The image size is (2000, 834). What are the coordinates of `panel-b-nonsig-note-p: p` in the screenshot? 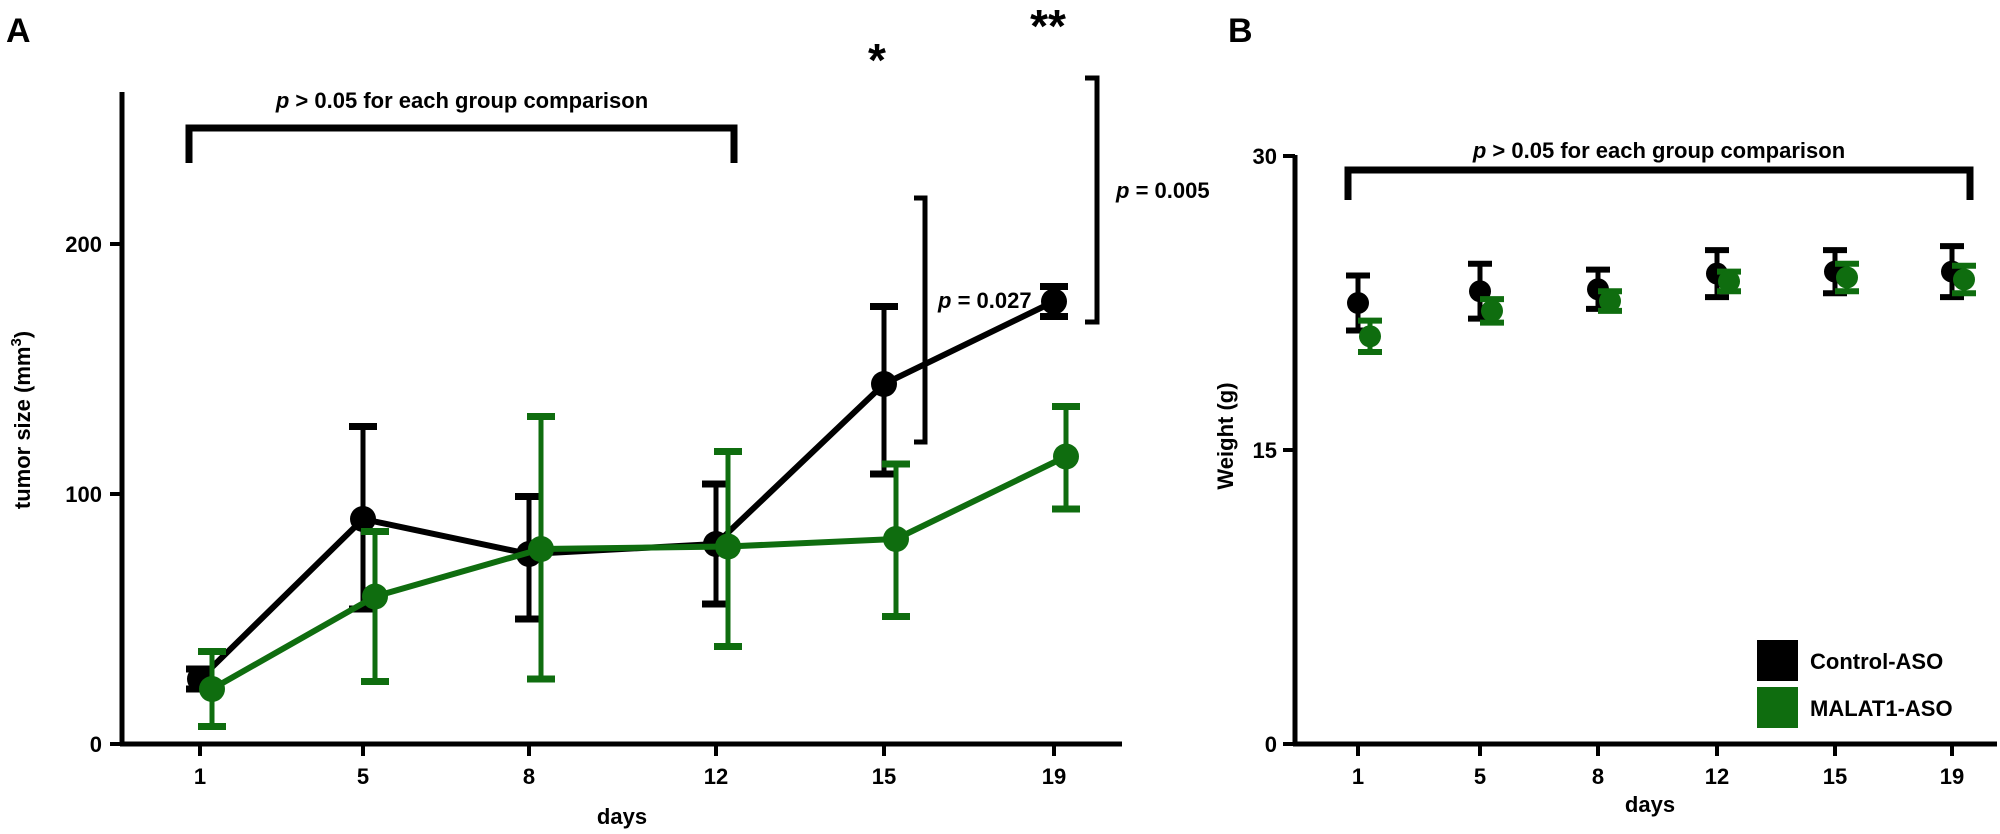 It's located at (1479, 150).